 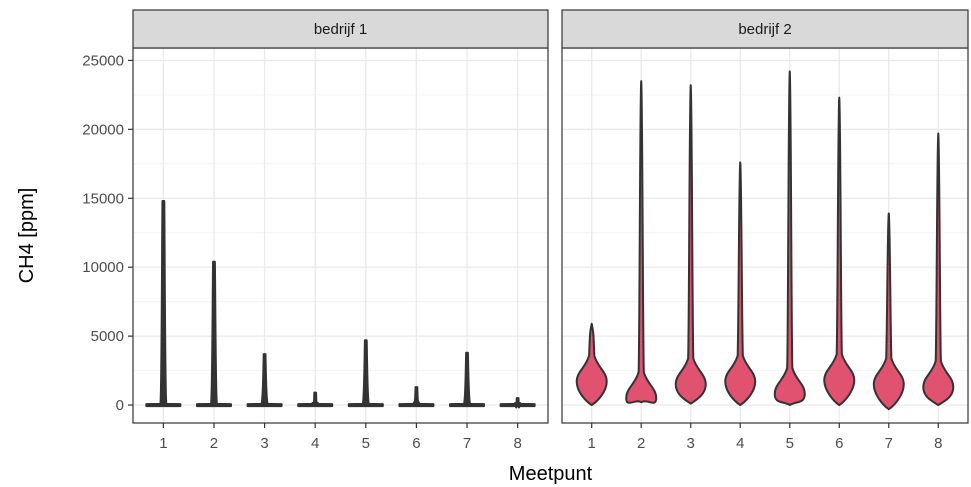 What do you see at coordinates (103, 198) in the screenshot?
I see `y-tick-label: 15000` at bounding box center [103, 198].